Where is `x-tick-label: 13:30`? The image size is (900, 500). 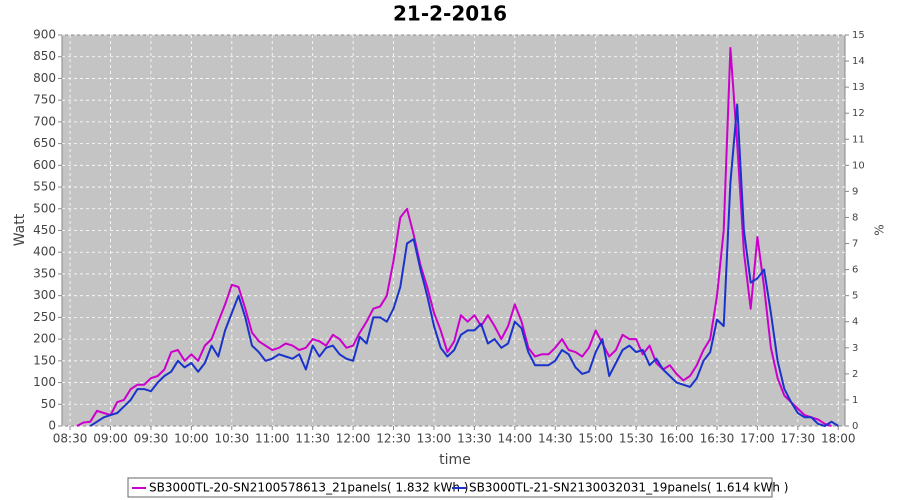 x-tick-label: 13:30 is located at coordinates (474, 439).